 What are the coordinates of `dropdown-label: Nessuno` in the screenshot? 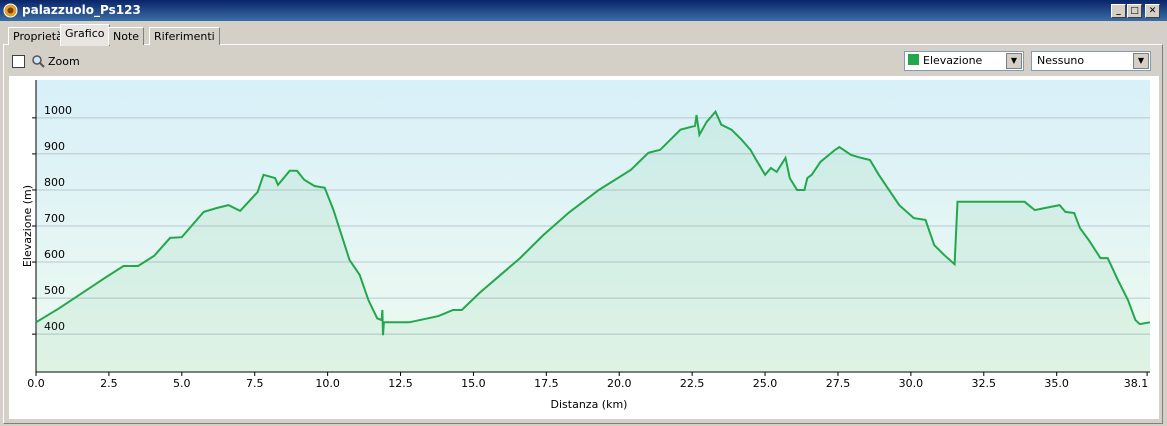 It's located at (1061, 60).